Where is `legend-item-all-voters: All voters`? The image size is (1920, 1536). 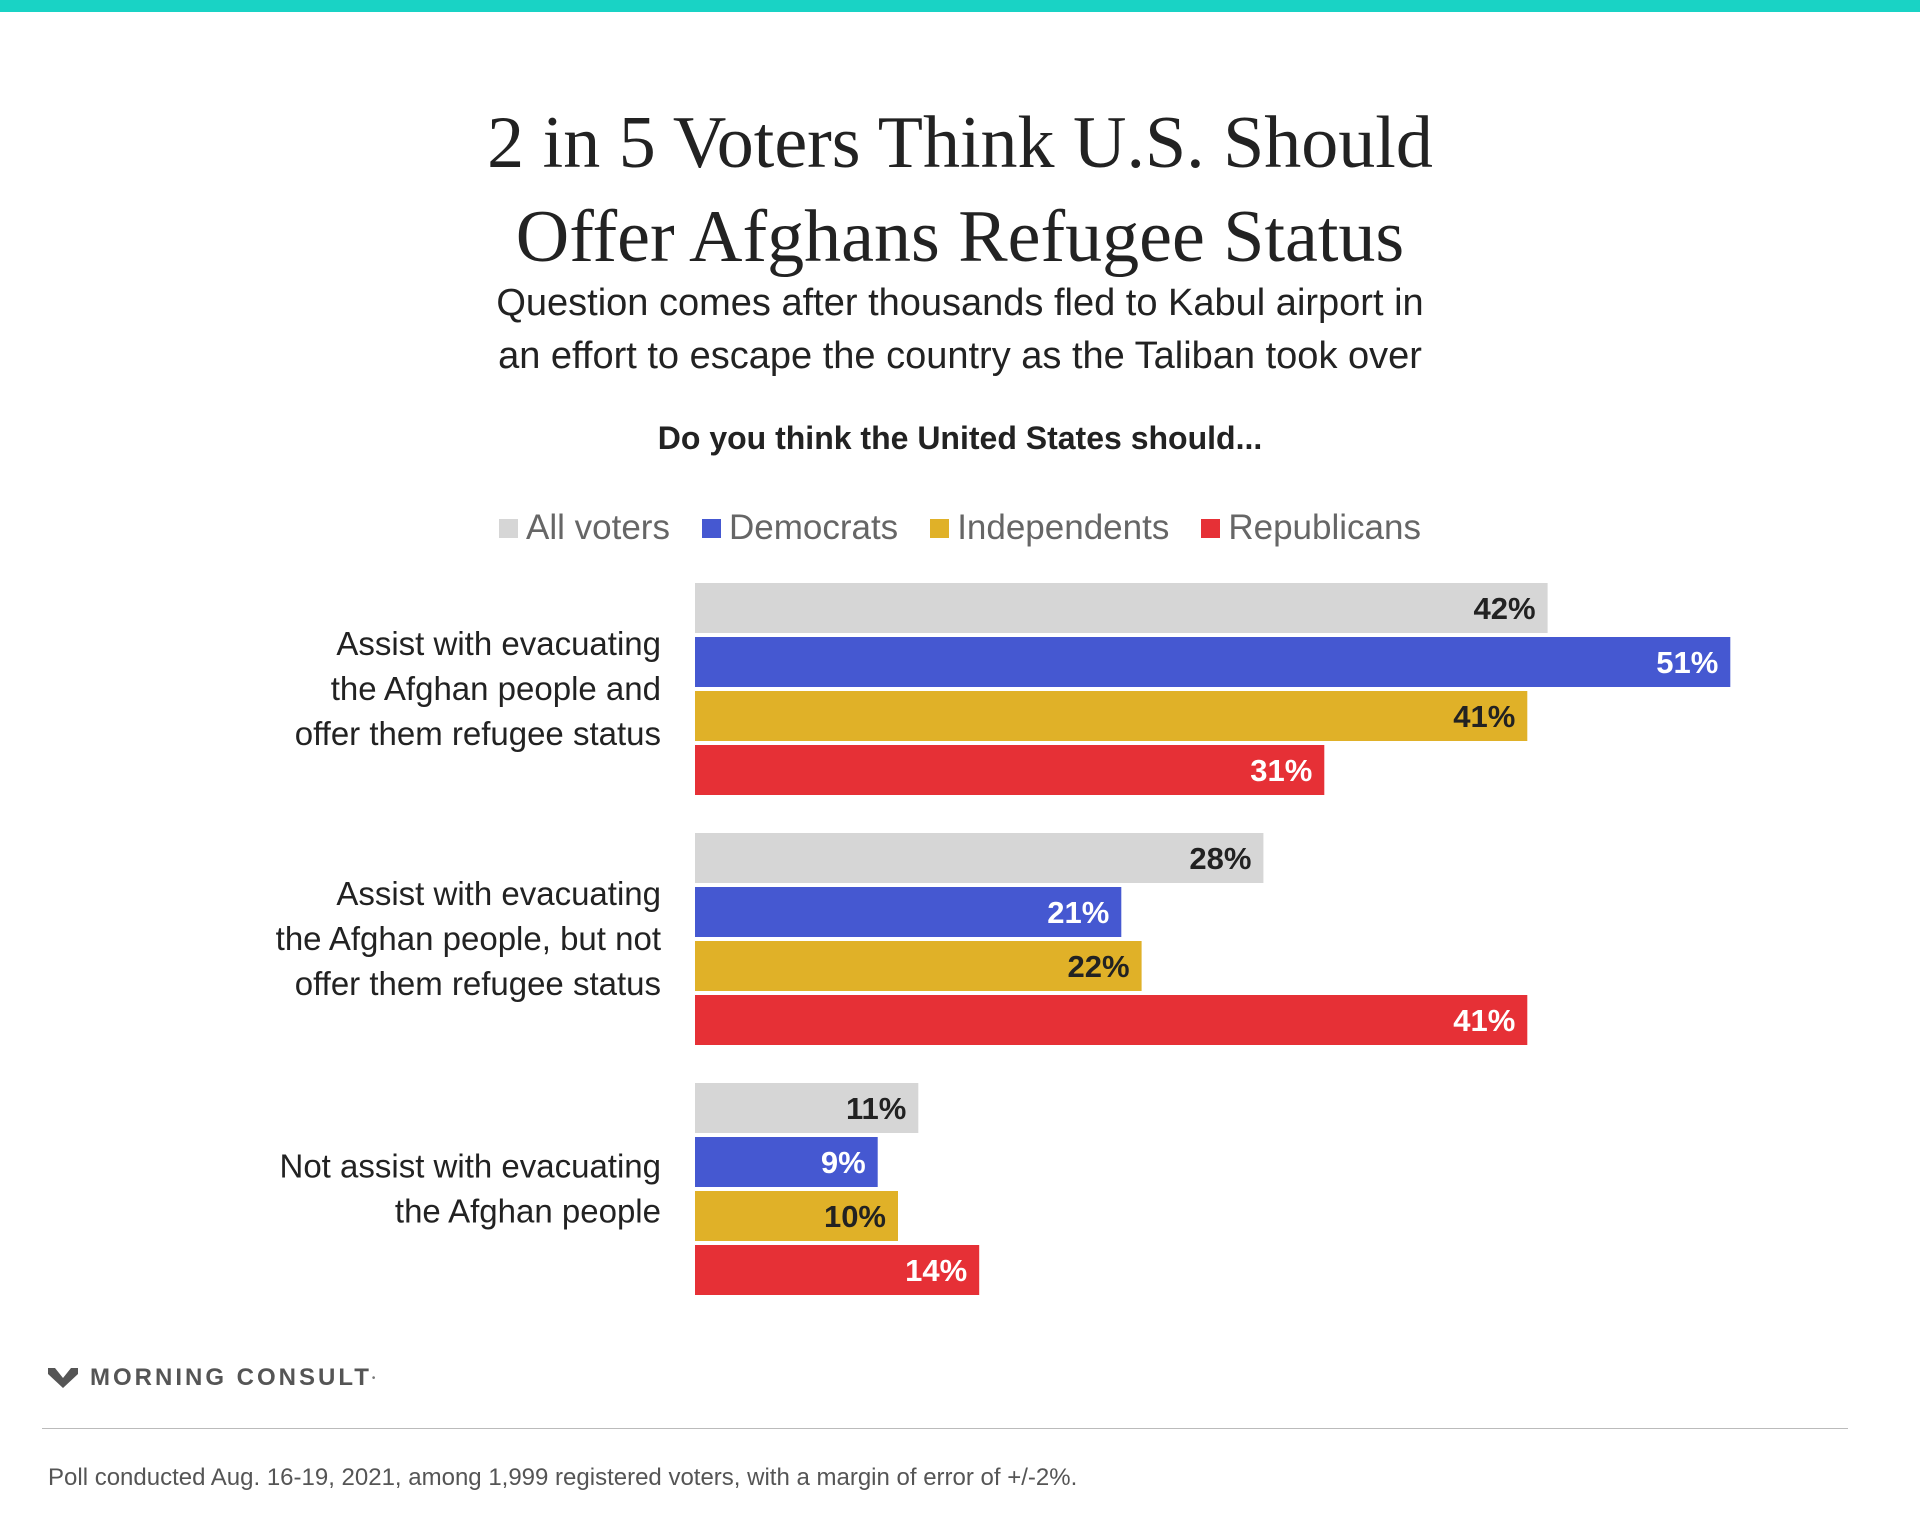
legend-item-all-voters: All voters is located at coordinates (584, 528).